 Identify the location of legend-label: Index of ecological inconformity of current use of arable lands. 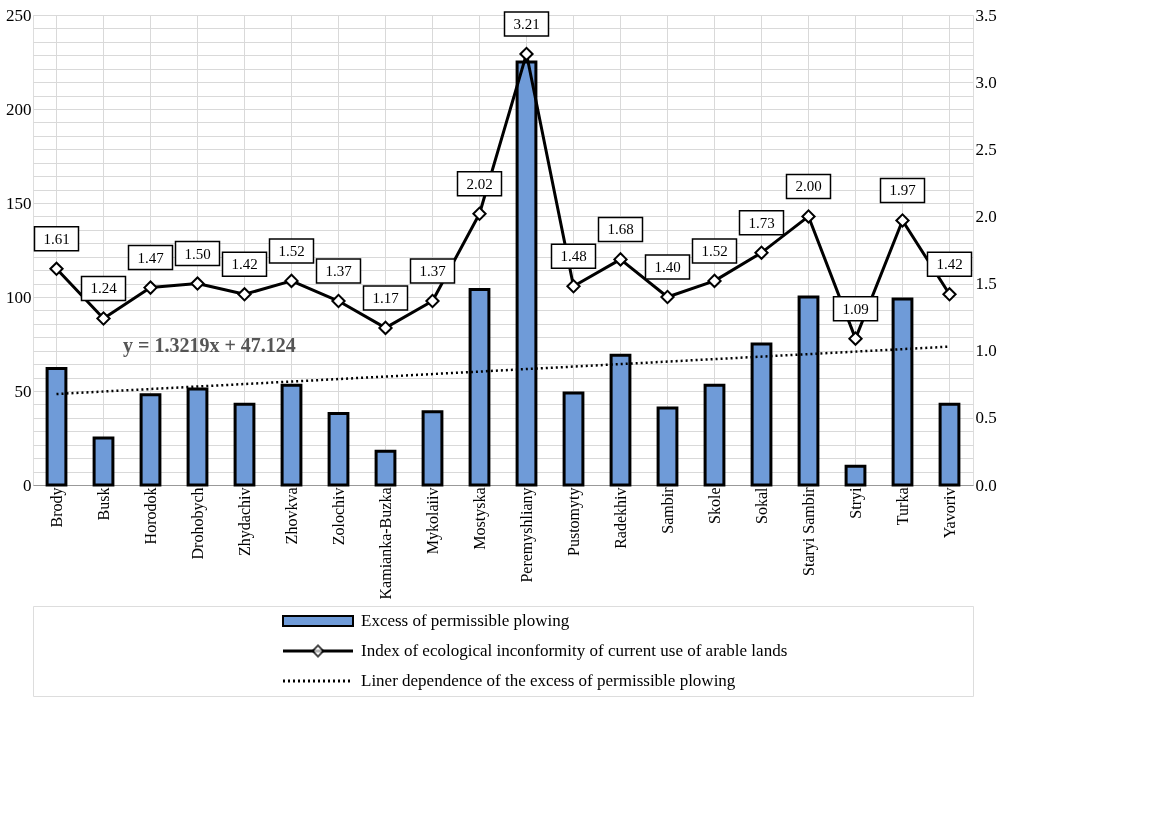
(574, 650).